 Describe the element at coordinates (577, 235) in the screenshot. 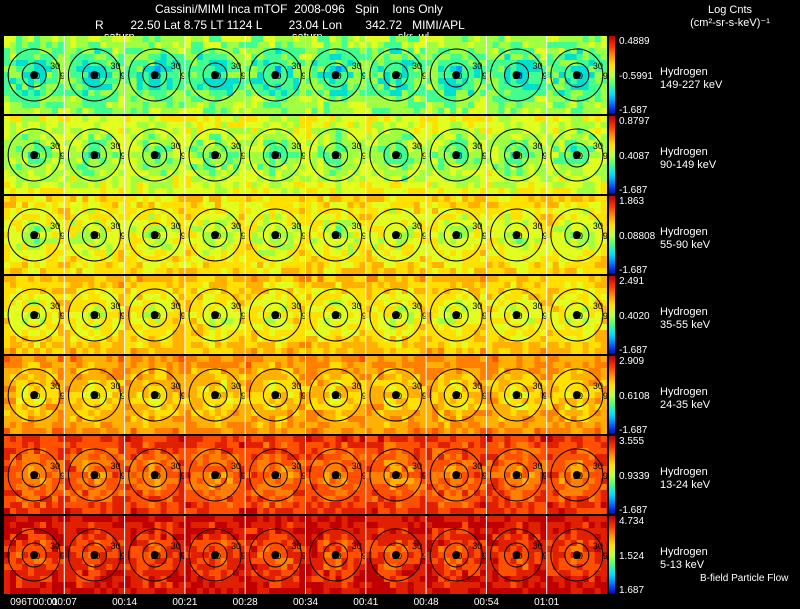

I see `pitch-angle-contour` at that location.